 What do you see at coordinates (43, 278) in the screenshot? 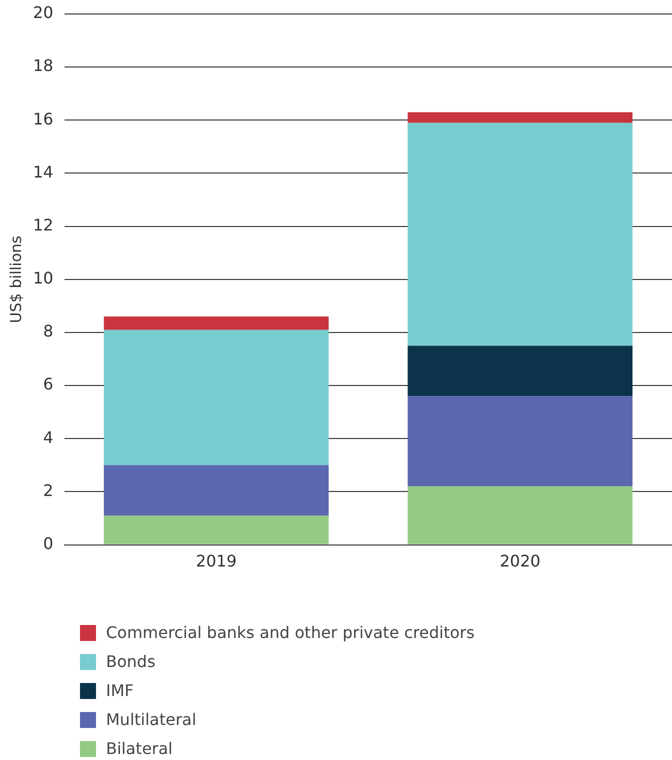
I see `y-tick-label: 10` at bounding box center [43, 278].